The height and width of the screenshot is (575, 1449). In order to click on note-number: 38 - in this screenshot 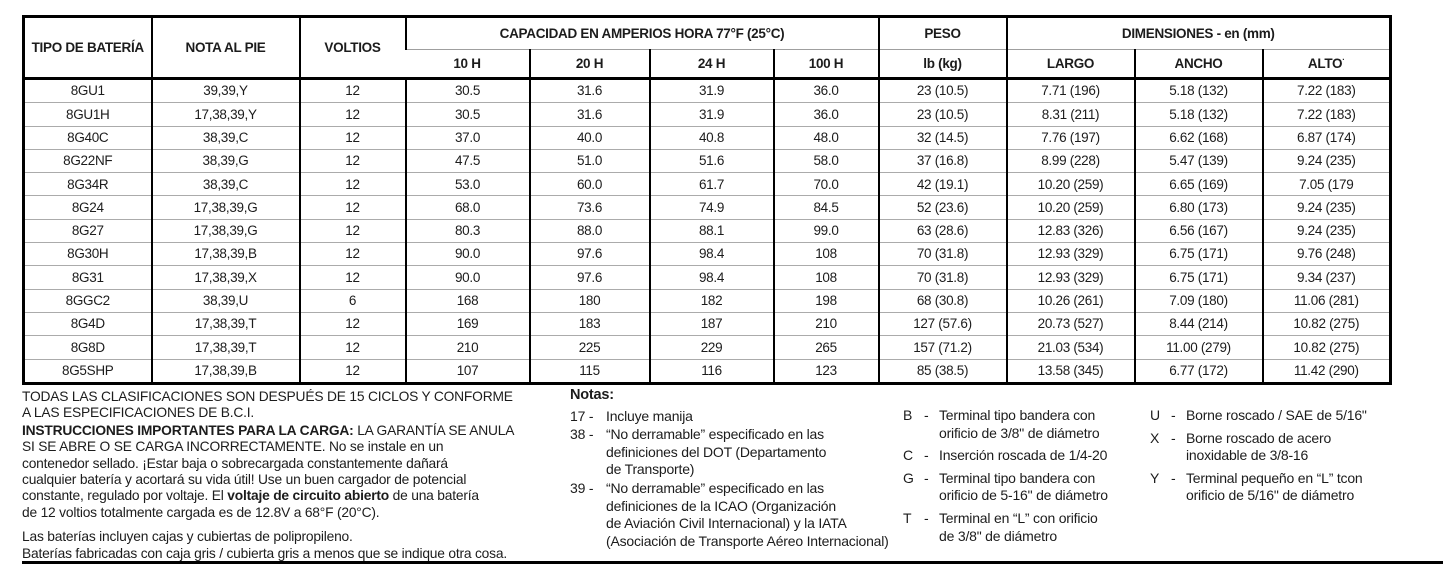, I will do `click(582, 434)`.